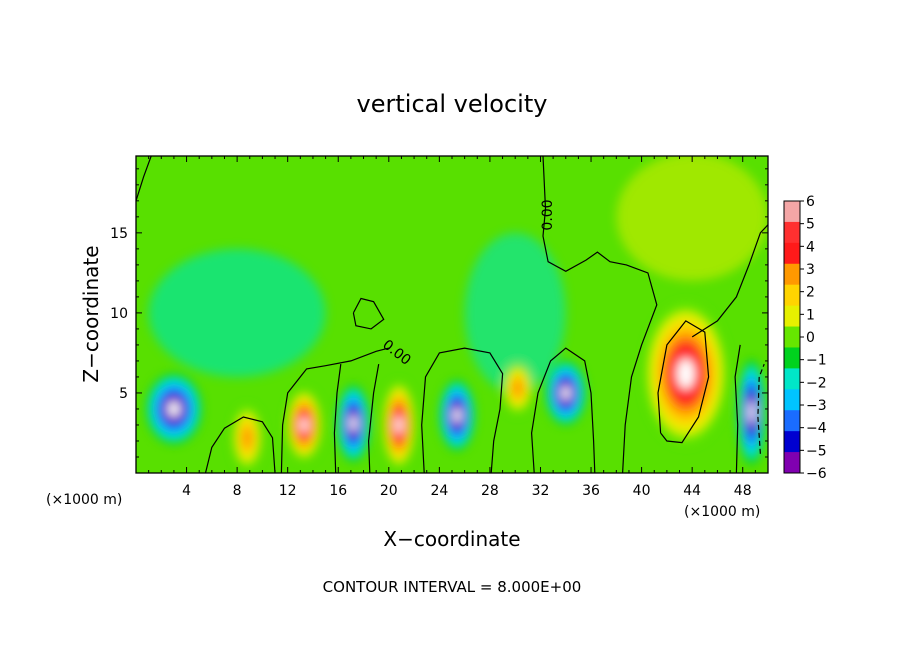 This screenshot has width=904, height=654. I want to click on x-unit-left: (×1000 m), so click(84, 500).